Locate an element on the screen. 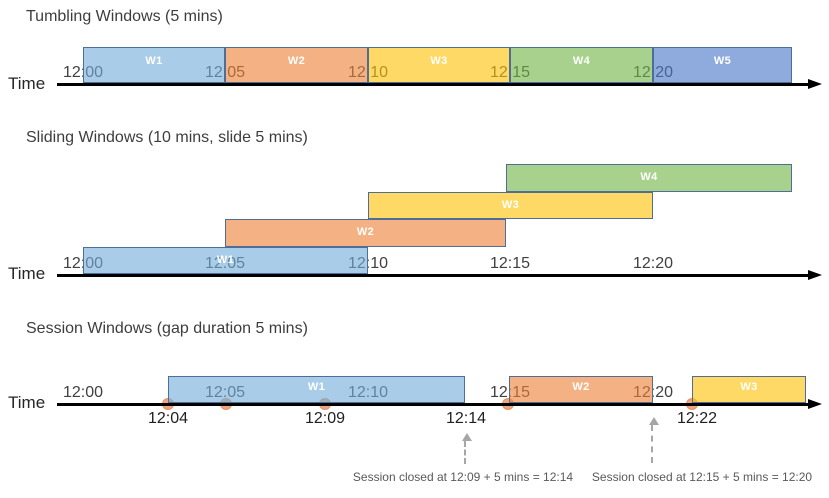  section-title-tumbling: Tumbling Windows (5 mins) is located at coordinates (124, 16).